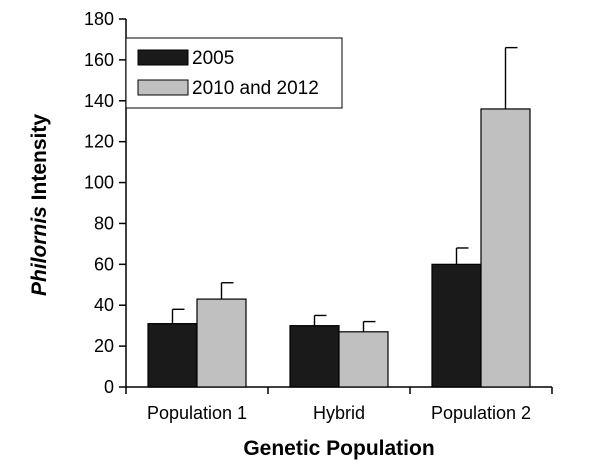 The height and width of the screenshot is (465, 612). I want to click on y-tick-label: 140, so click(99, 101).